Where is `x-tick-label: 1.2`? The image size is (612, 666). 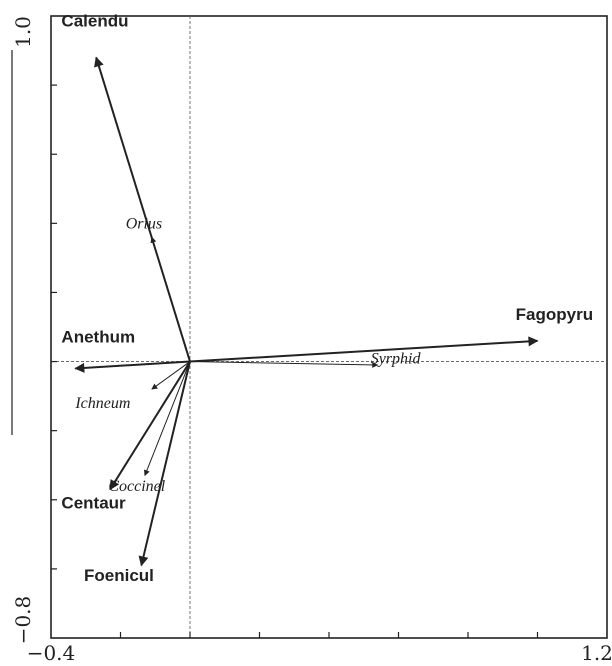 x-tick-label: 1.2 is located at coordinates (596, 653).